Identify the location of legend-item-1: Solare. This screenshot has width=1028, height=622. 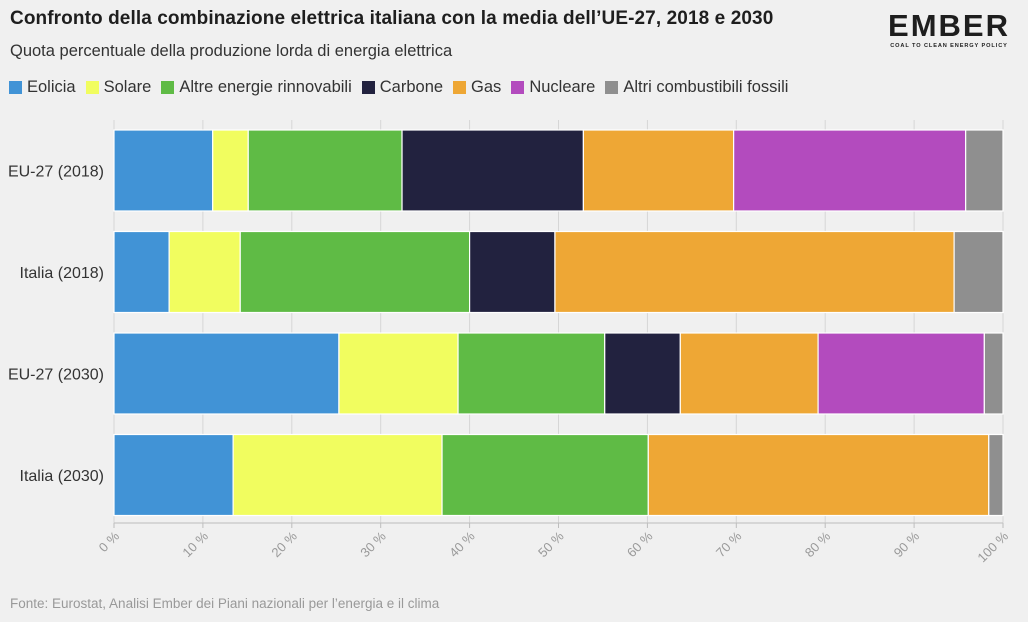
(118, 87).